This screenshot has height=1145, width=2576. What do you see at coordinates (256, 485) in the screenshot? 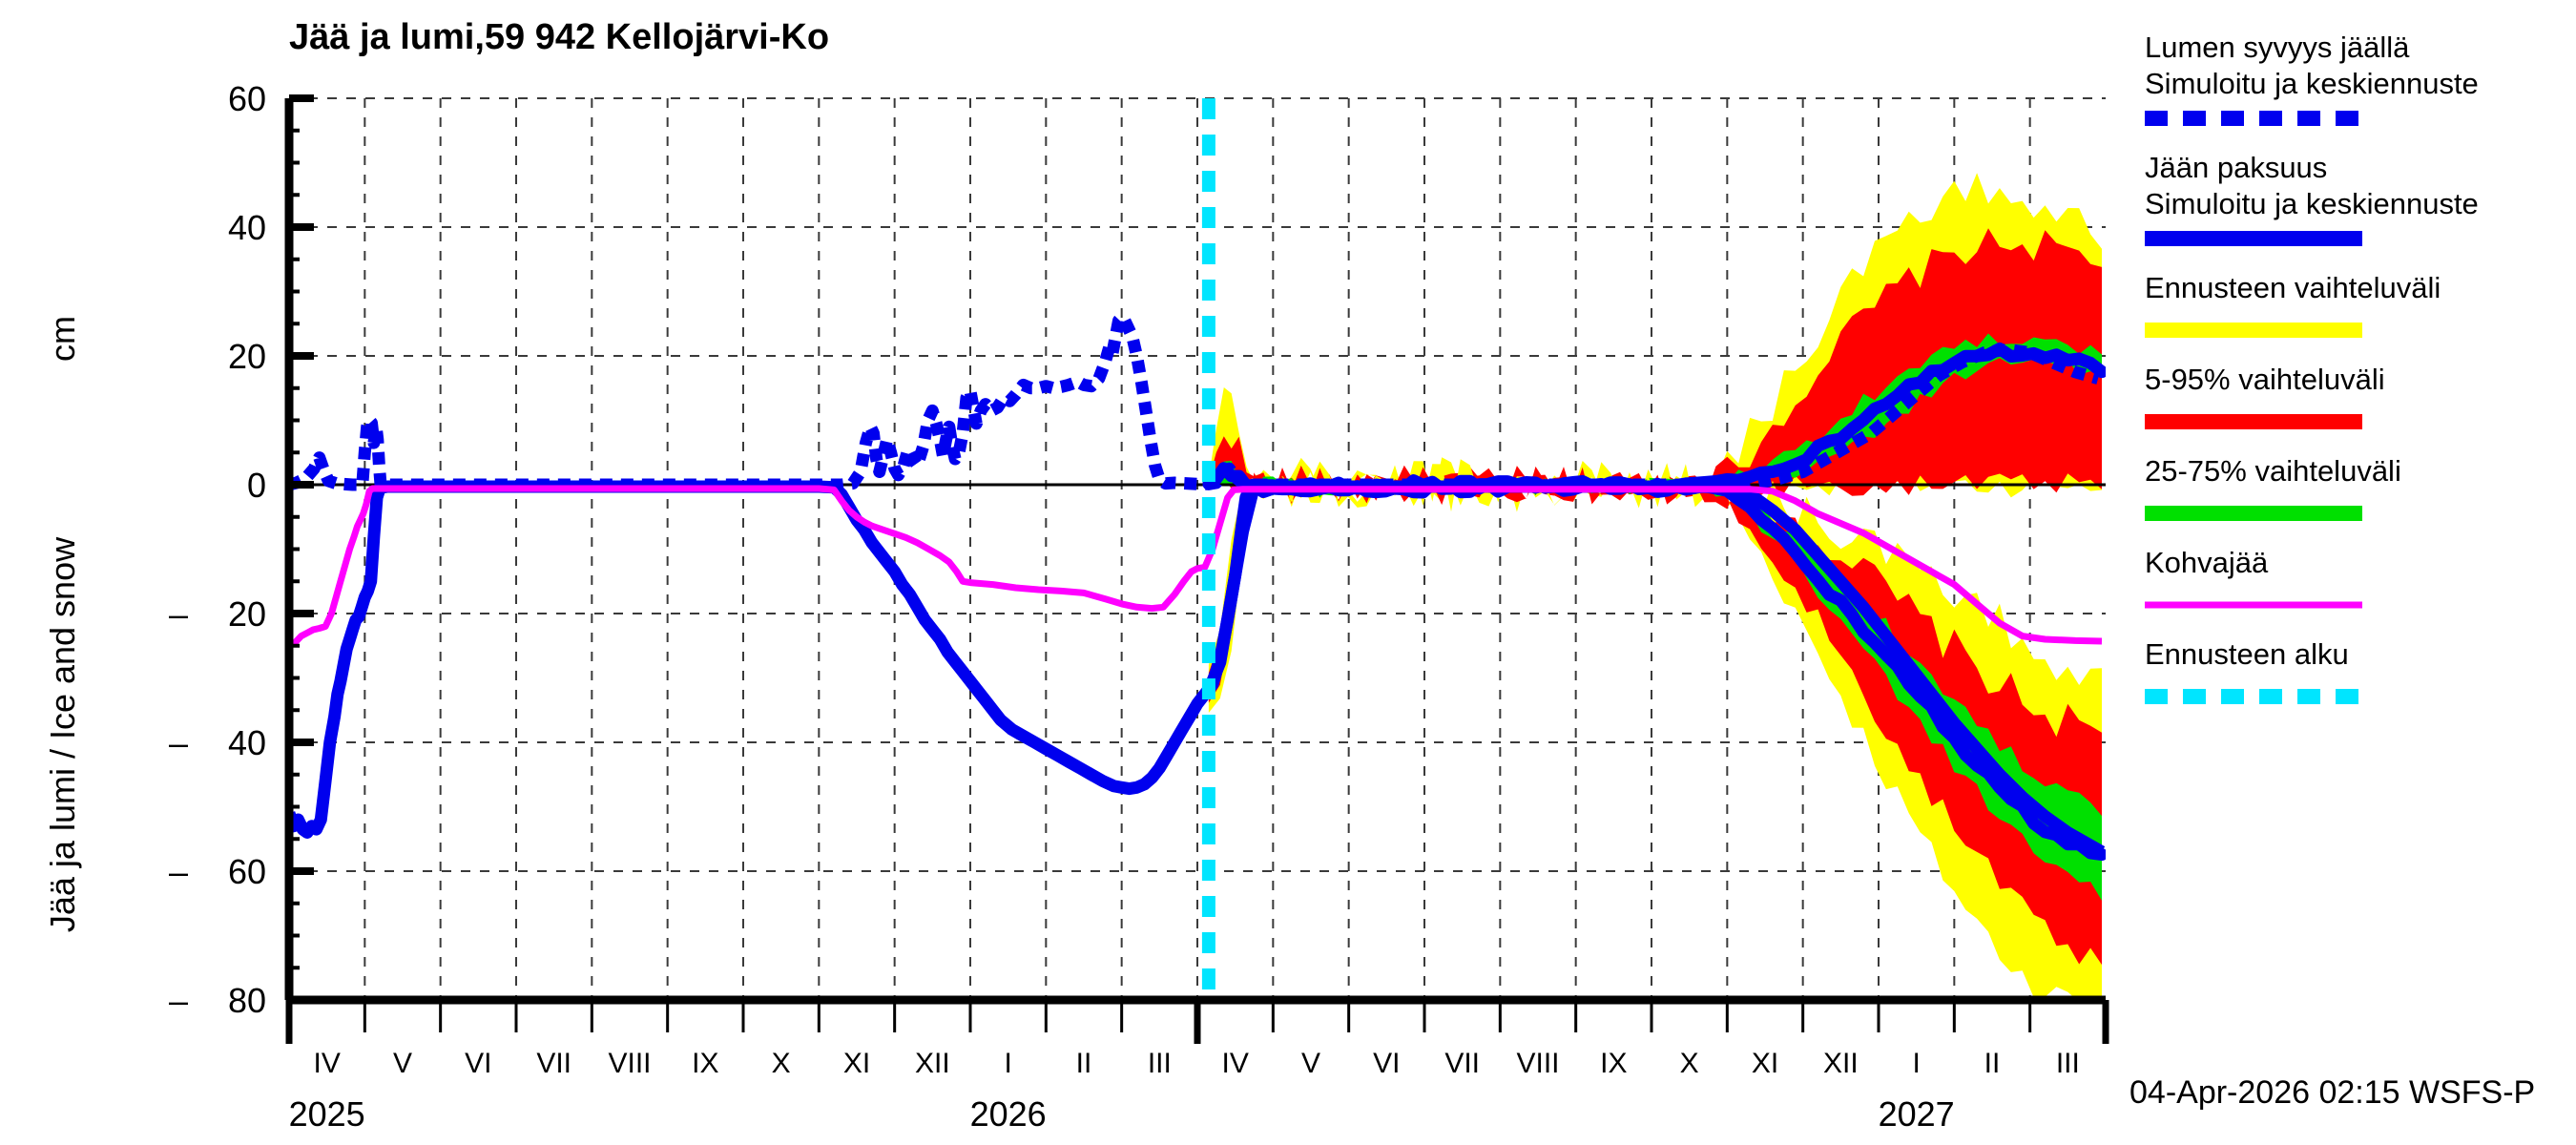
I see `y-tick-label: 0` at bounding box center [256, 485].